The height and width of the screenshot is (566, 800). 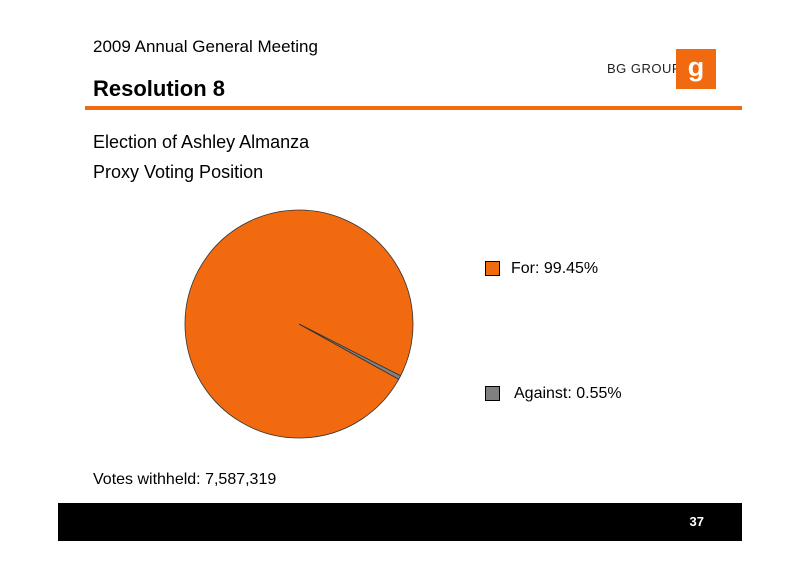 I want to click on votes-withheld: Votes withheld: 7,587,319, so click(x=185, y=479).